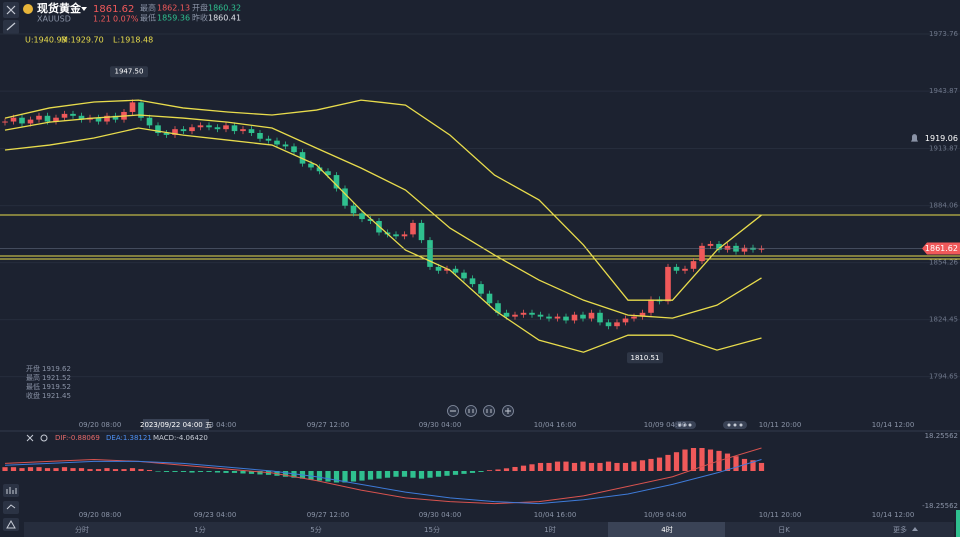 Image resolution: width=960 pixels, height=537 pixels. What do you see at coordinates (780, 515) in the screenshot?
I see `macd-x-tick-label: 10/11 20:00` at bounding box center [780, 515].